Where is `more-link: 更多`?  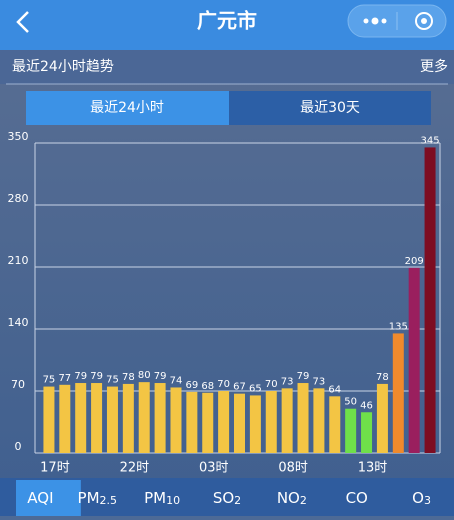
more-link: 更多 is located at coordinates (434, 66).